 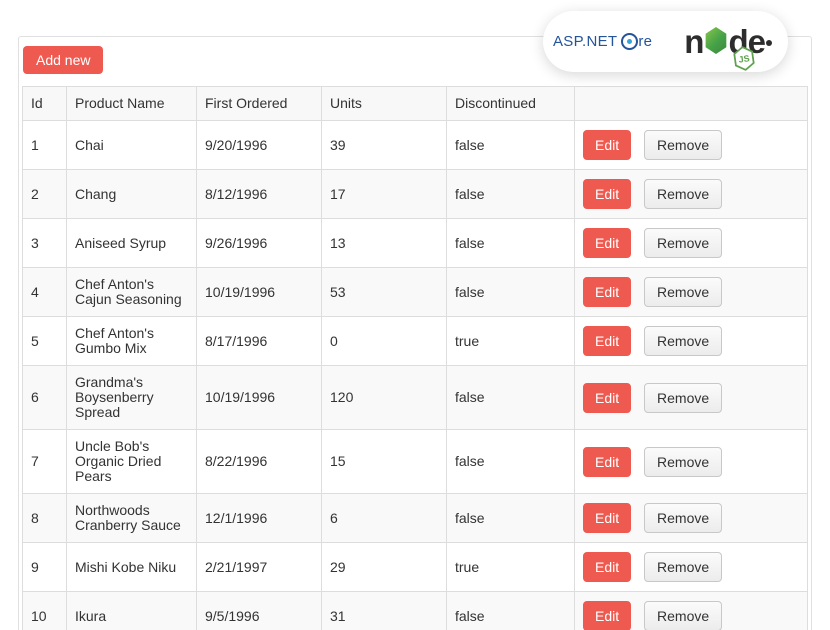 I want to click on cell-id: 7, so click(x=44, y=461).